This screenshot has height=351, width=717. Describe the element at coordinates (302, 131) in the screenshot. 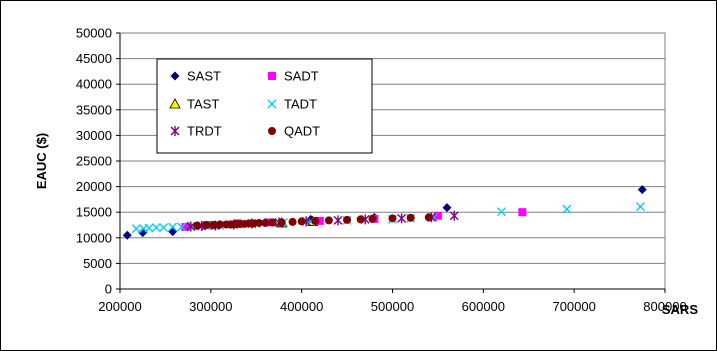

I see `legend-label: QADT` at that location.